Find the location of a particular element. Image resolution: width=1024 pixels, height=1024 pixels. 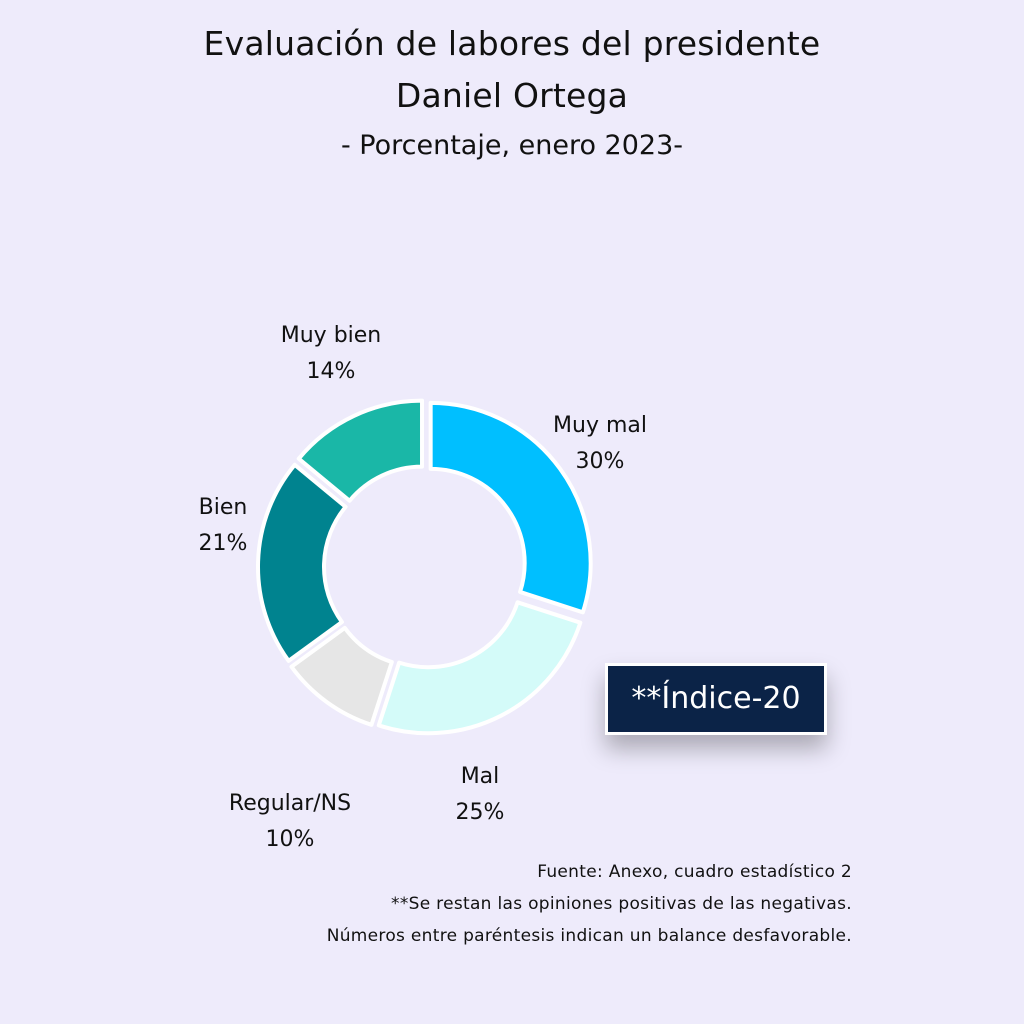

slice-label-bien: Bien 21% is located at coordinates (223, 526).